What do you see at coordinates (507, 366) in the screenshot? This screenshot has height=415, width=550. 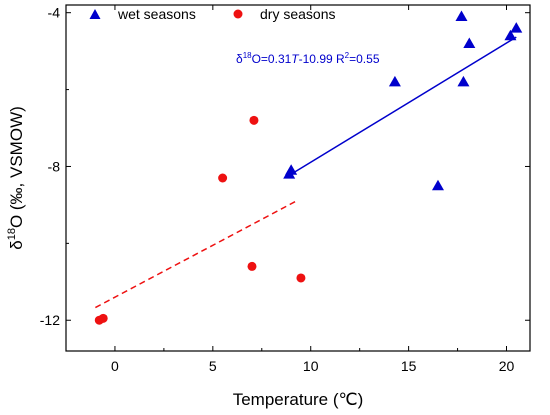 I see `x-tick-label-20: 20` at bounding box center [507, 366].